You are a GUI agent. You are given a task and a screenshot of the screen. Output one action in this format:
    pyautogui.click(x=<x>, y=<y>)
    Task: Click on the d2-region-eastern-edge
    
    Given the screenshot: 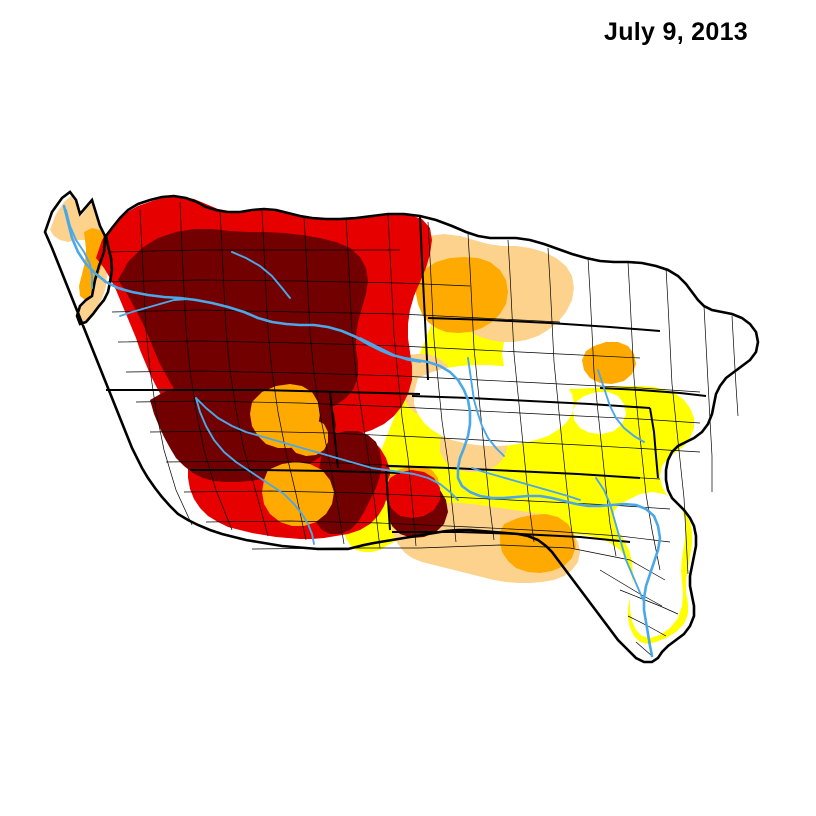 What is the action you would take?
    pyautogui.click(x=609, y=363)
    